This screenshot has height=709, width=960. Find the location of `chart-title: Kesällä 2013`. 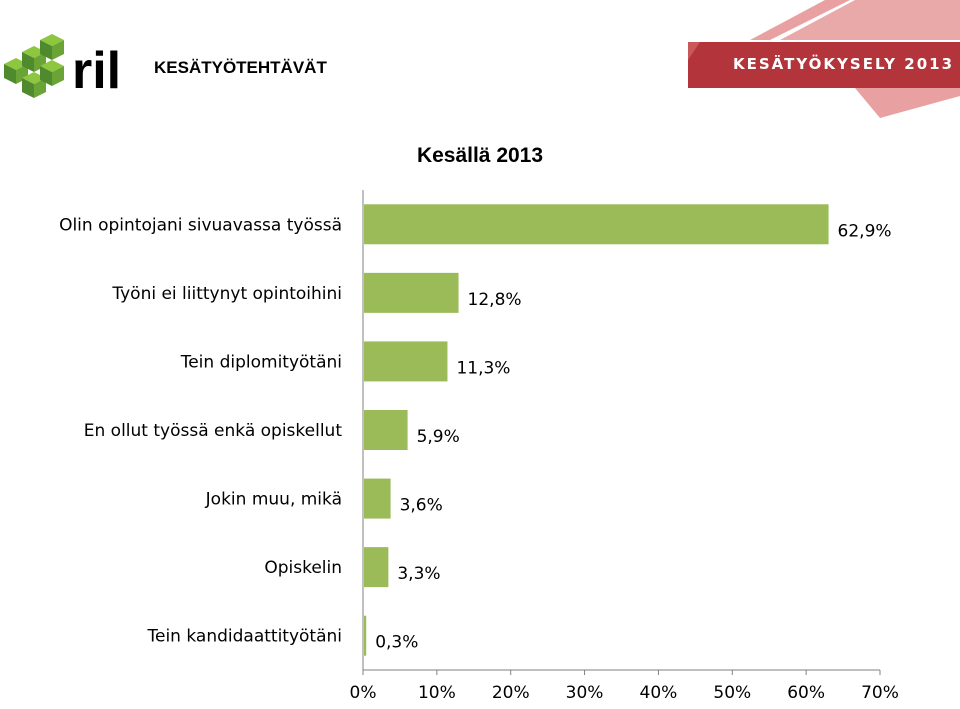

chart-title: Kesällä 2013 is located at coordinates (480, 155).